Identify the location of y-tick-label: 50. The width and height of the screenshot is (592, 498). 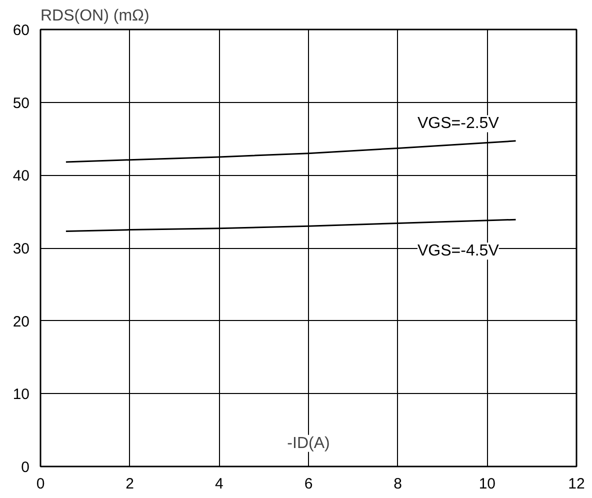
(21, 103).